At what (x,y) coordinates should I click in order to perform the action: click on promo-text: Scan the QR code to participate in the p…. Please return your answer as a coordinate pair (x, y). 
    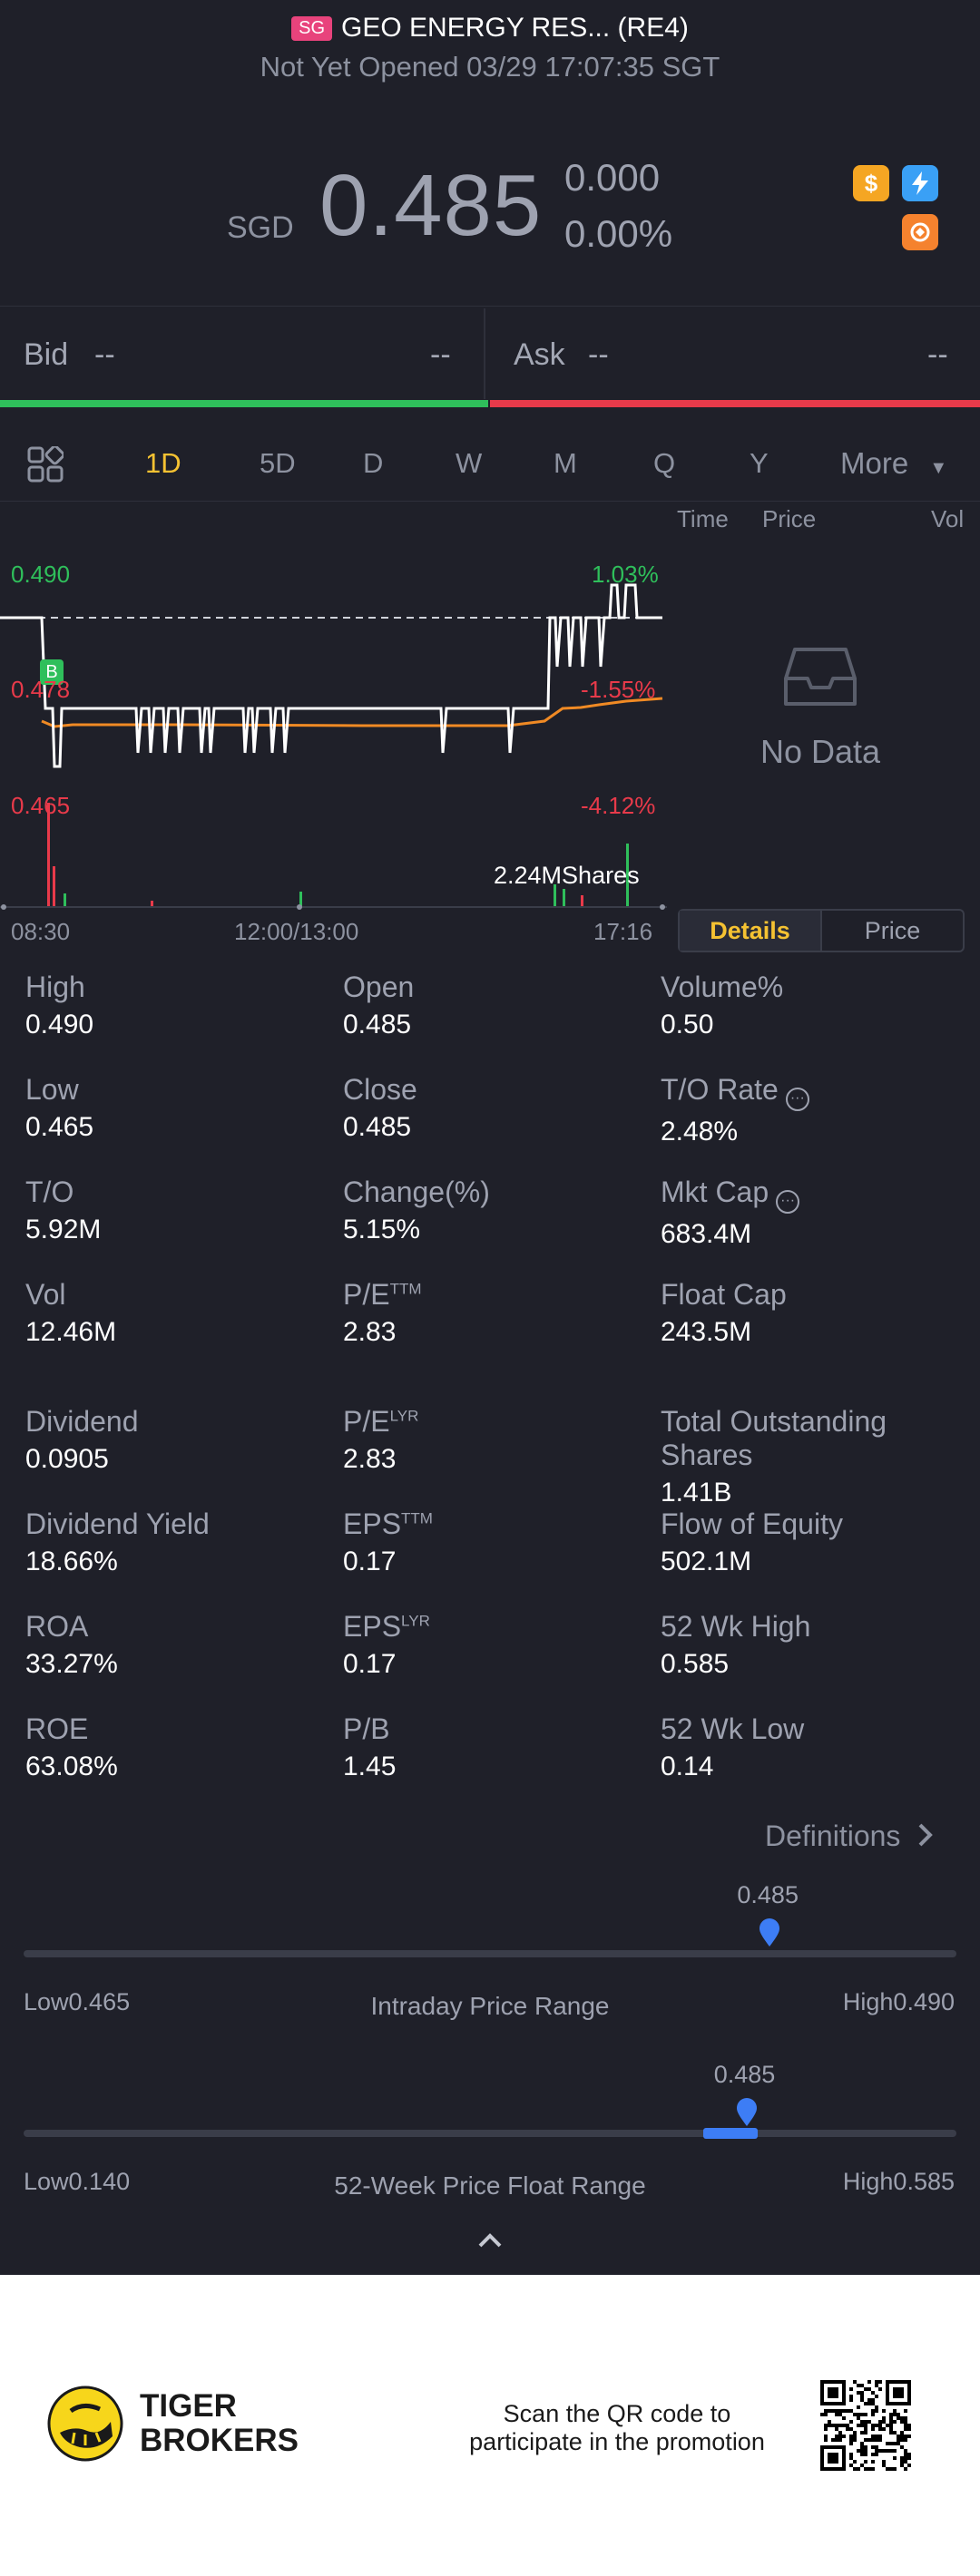
    Looking at the image, I should click on (617, 2427).